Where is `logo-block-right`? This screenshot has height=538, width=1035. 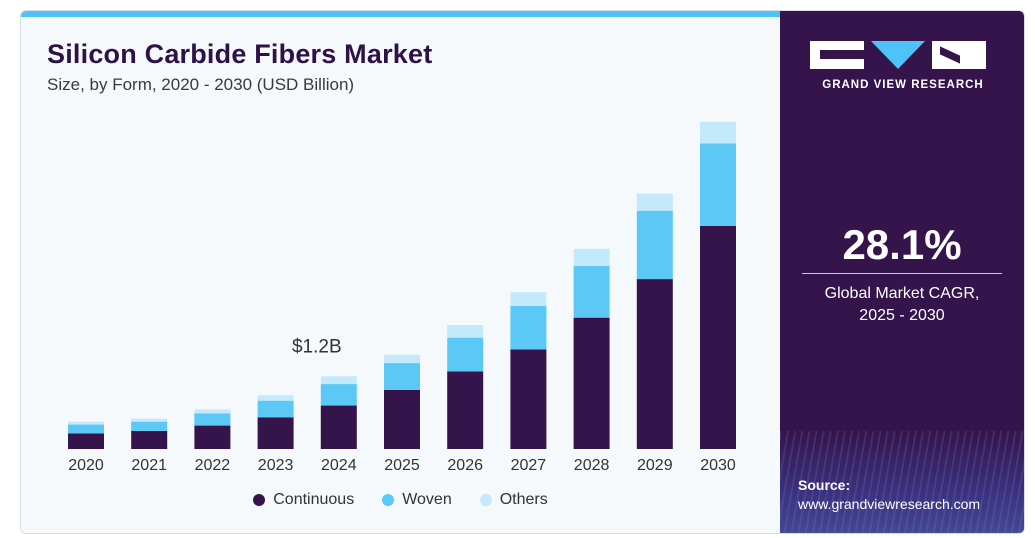
logo-block-right is located at coordinates (959, 55).